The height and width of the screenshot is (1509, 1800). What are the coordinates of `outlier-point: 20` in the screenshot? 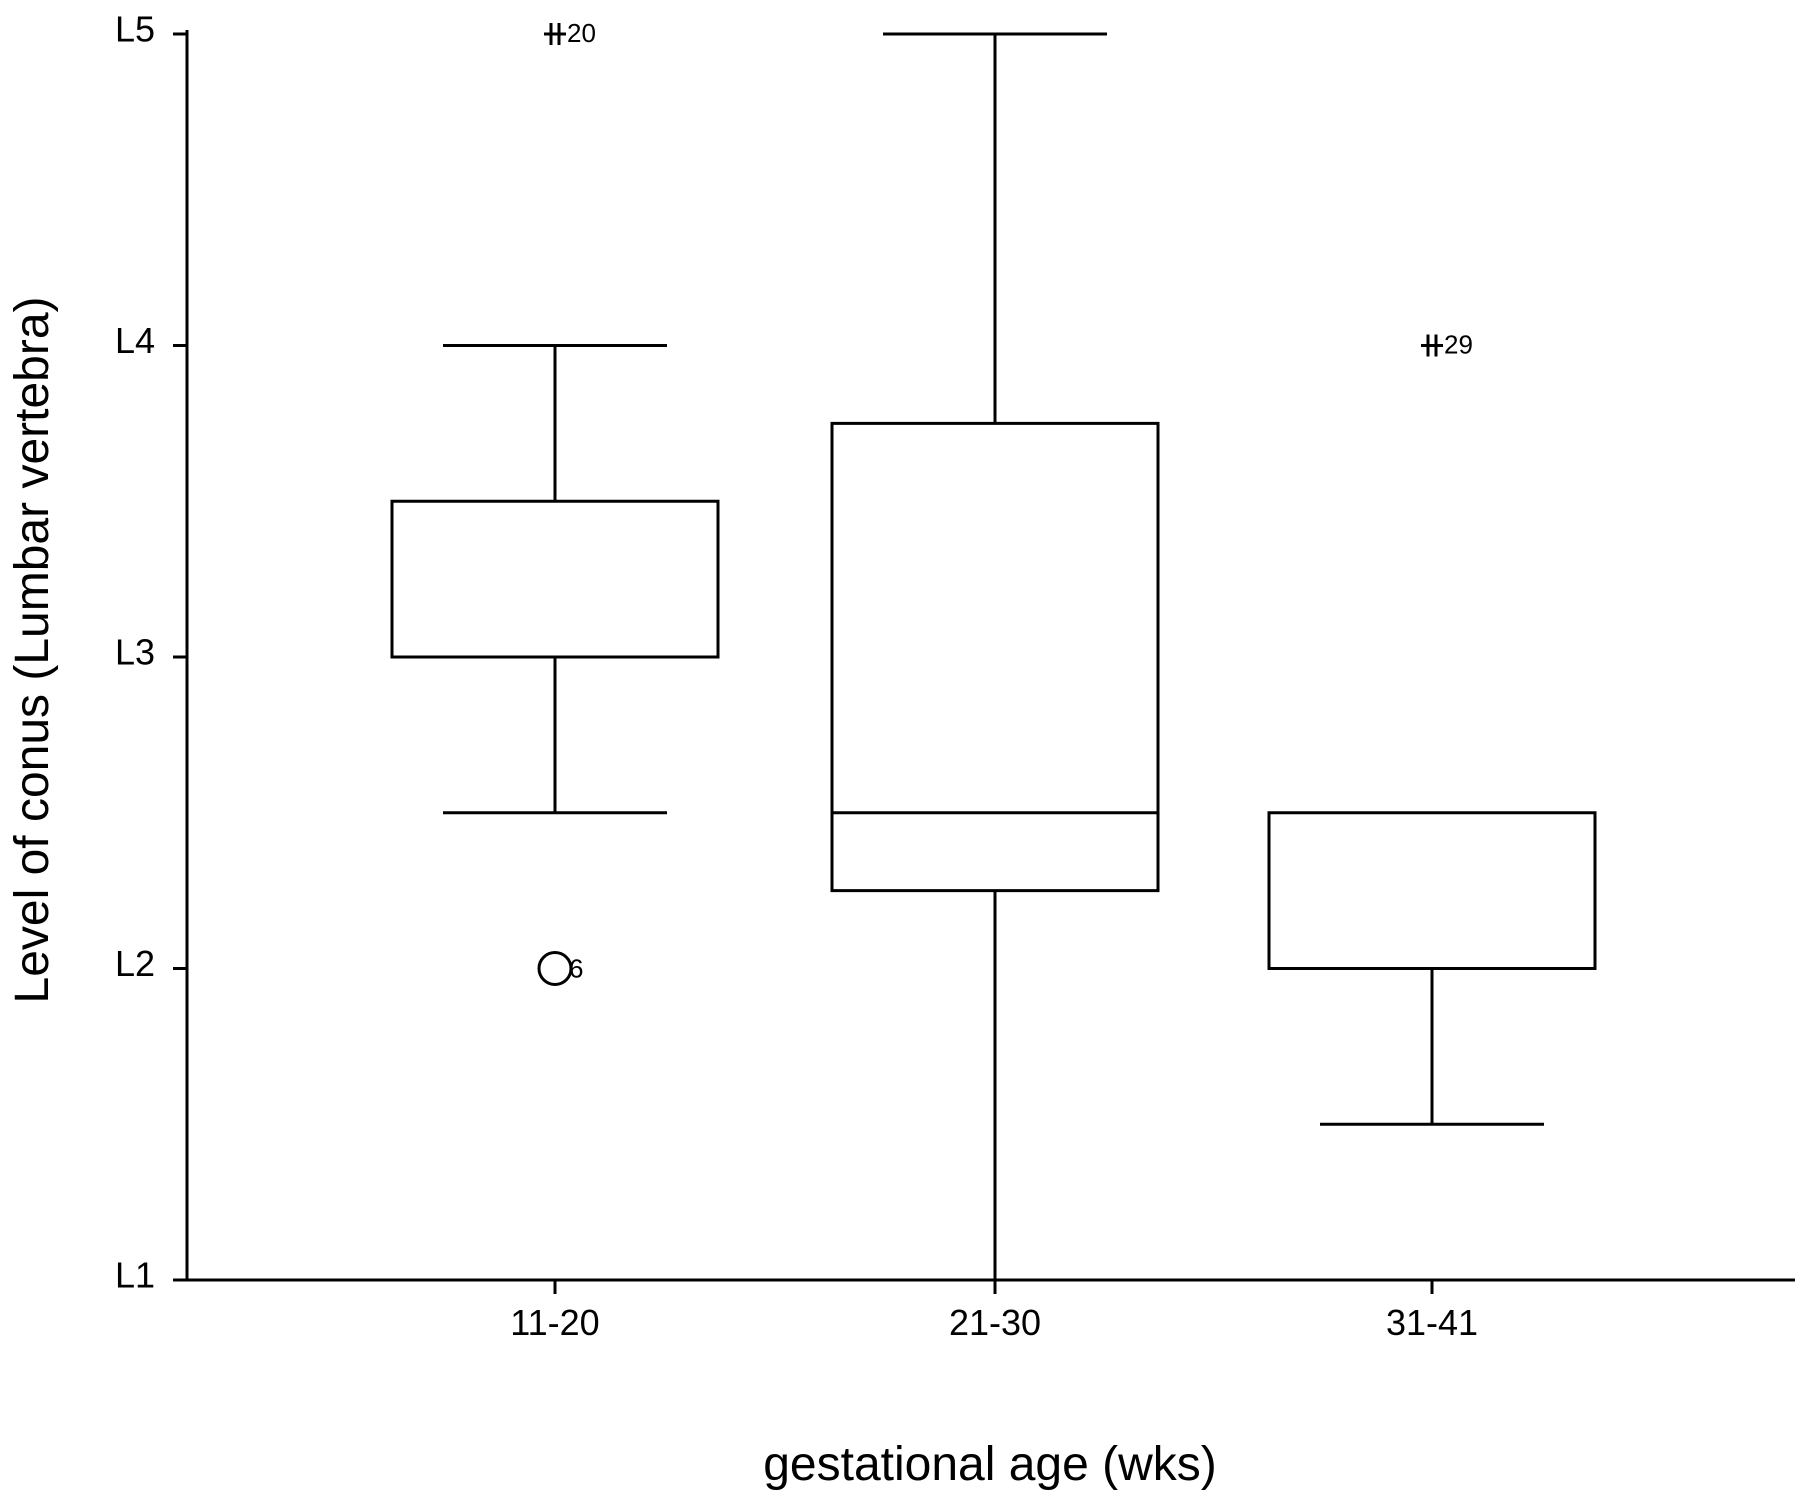 It's located at (570, 33).